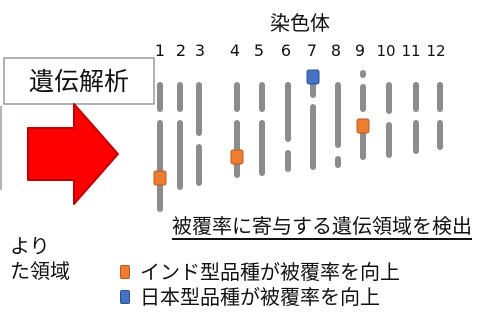 The height and width of the screenshot is (322, 502). I want to click on chromosome-number-3: 3, so click(200, 50).